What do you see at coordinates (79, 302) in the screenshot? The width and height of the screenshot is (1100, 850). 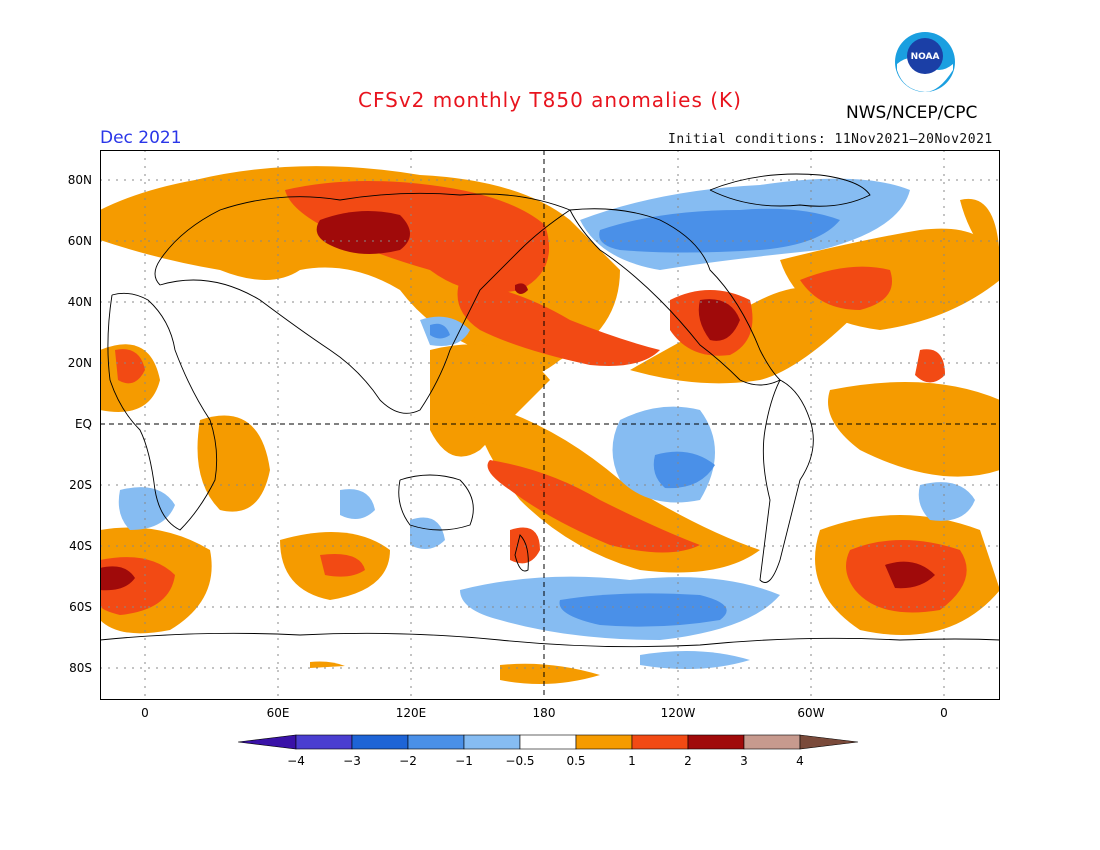 I see `lat-label: 40N` at bounding box center [79, 302].